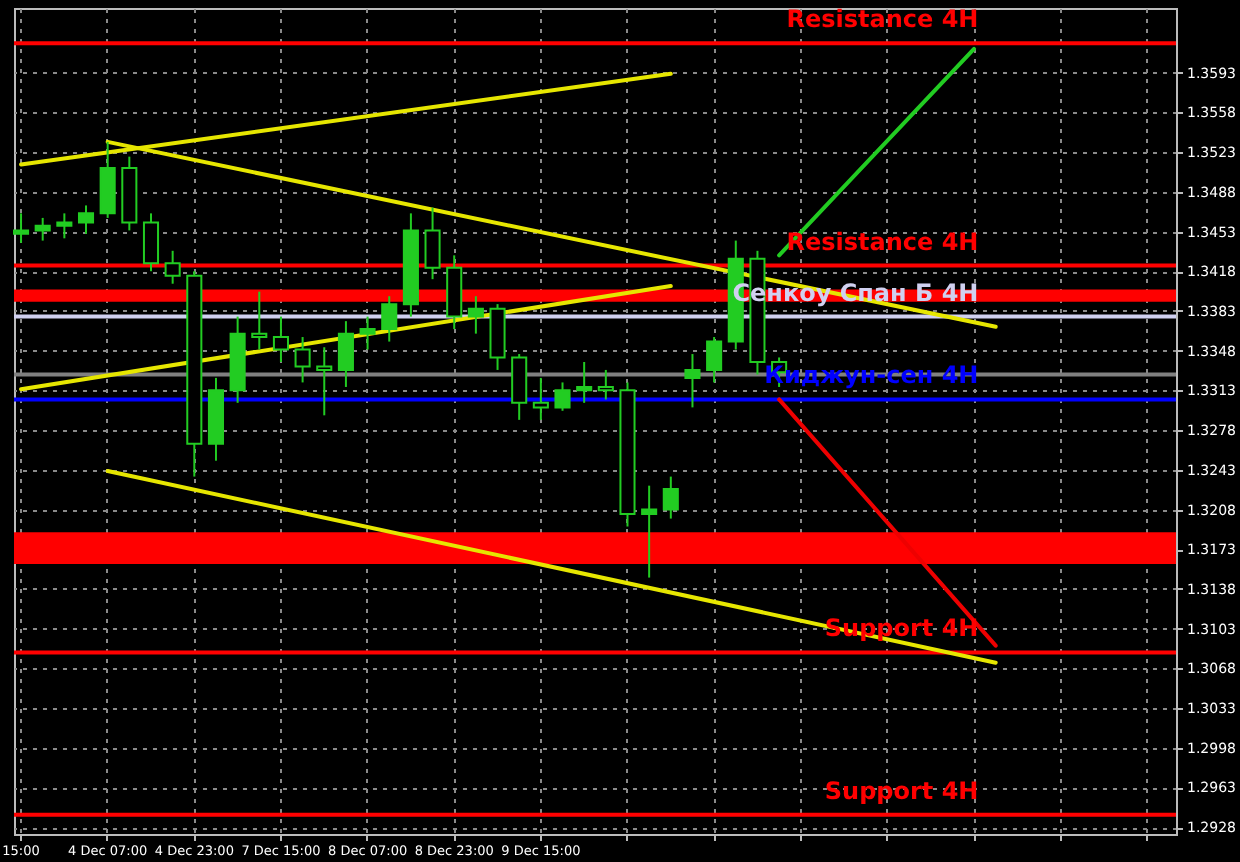 This screenshot has height=862, width=1240. Describe the element at coordinates (882, 19) in the screenshot. I see `ref-line-label: Resistance 4H` at that location.